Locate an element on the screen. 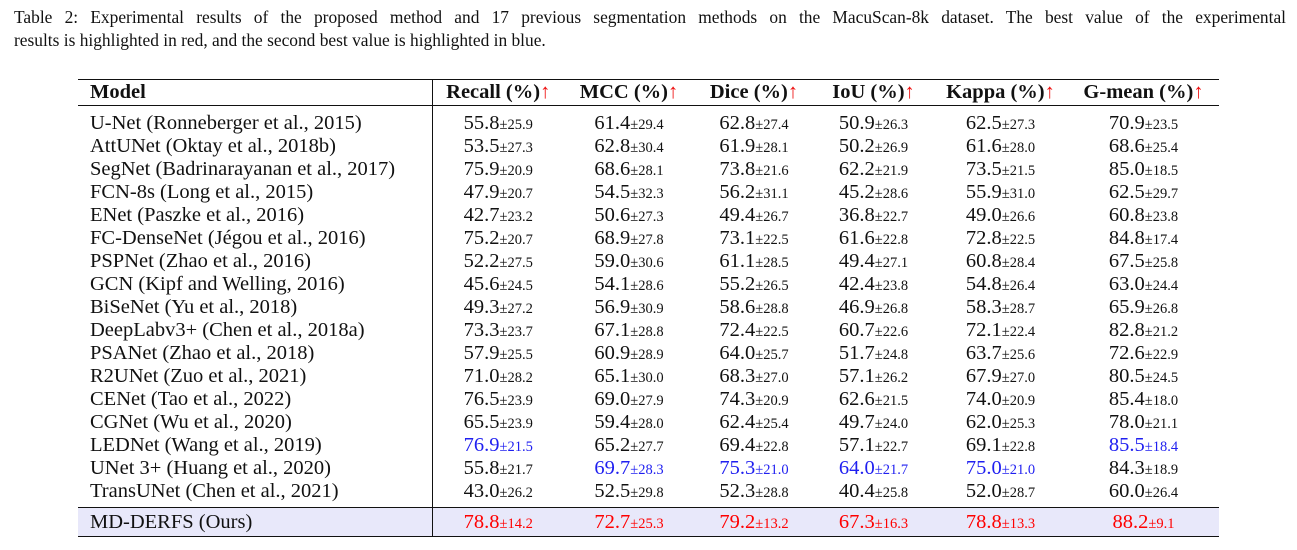  metric-value: 74.0 is located at coordinates (983, 399).